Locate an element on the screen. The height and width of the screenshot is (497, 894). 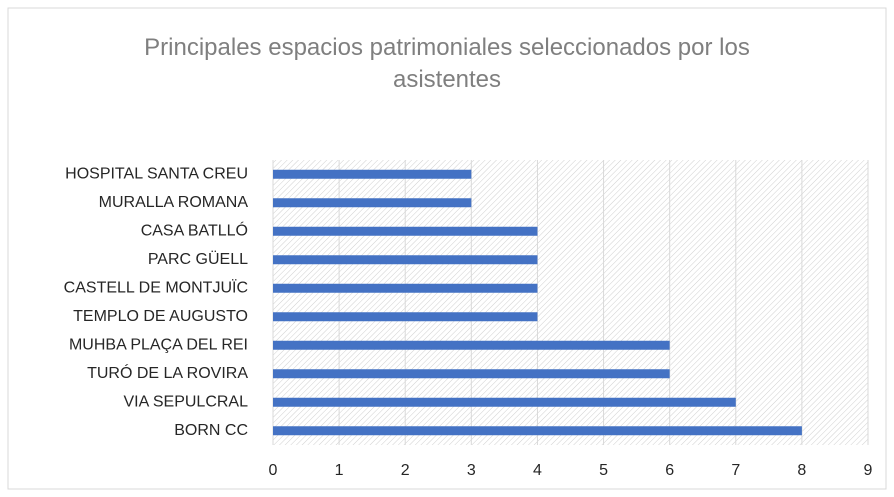
x-tick-label: 1 is located at coordinates (339, 470).